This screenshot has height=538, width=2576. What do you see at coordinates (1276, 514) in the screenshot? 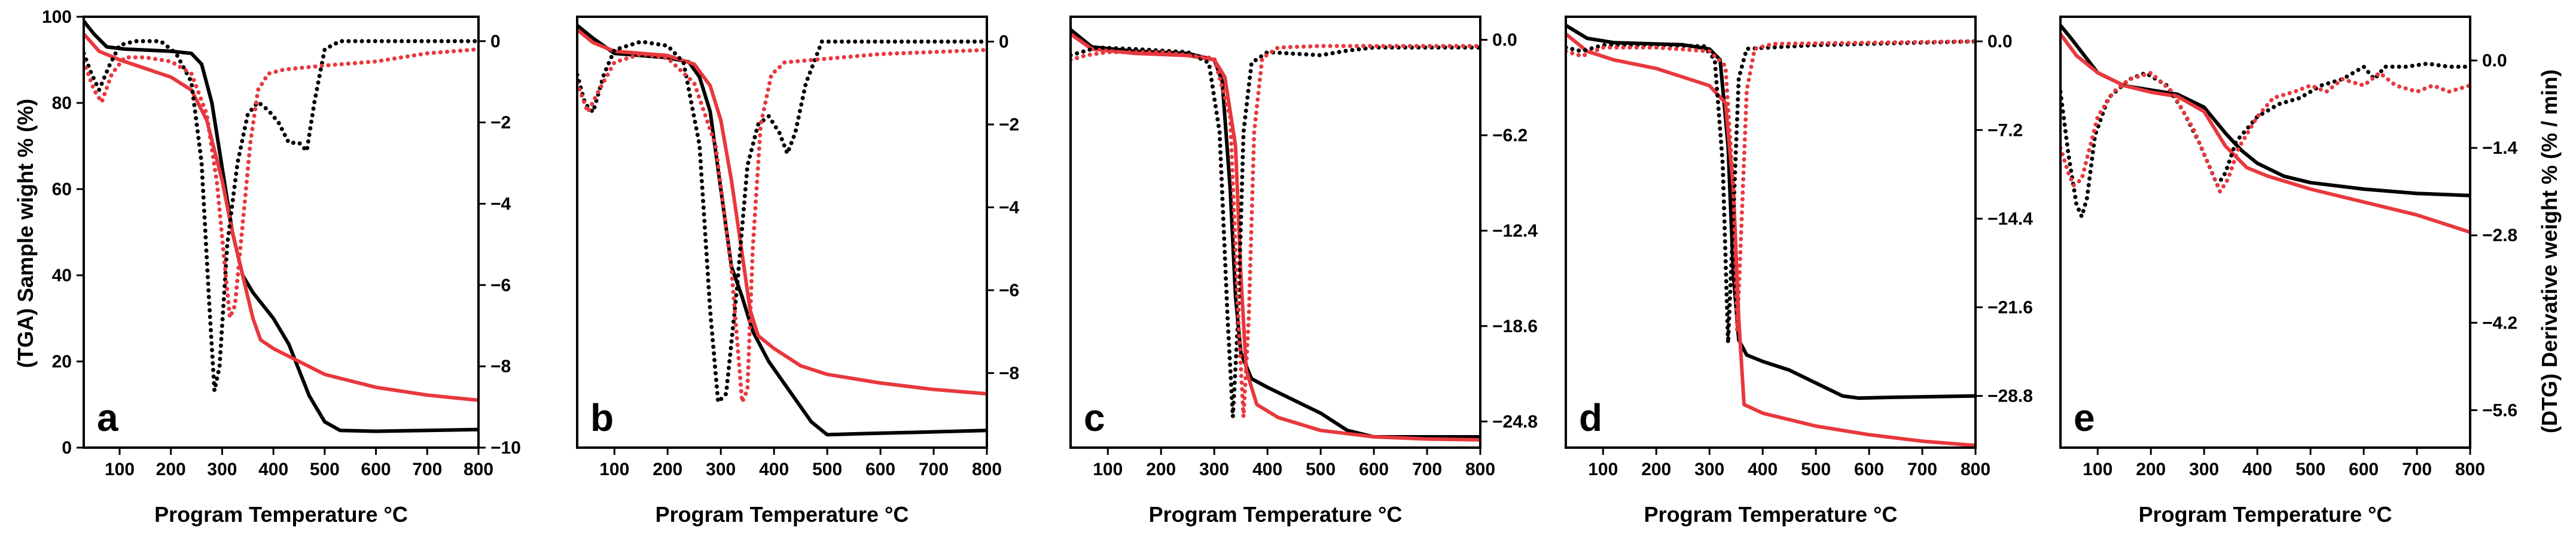
I see `panel-c-xlabel: Program Temperature °C` at bounding box center [1276, 514].